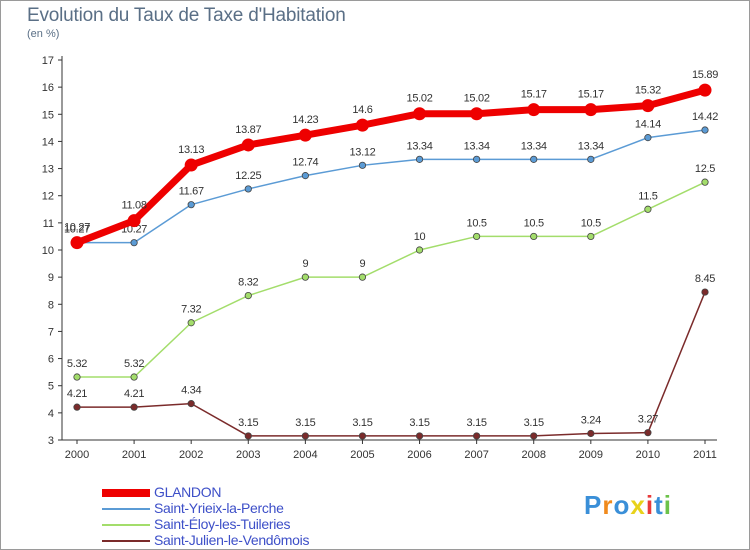  What do you see at coordinates (232, 540) in the screenshot?
I see `legend-label: Saint-Julien-le-Vendômois` at bounding box center [232, 540].